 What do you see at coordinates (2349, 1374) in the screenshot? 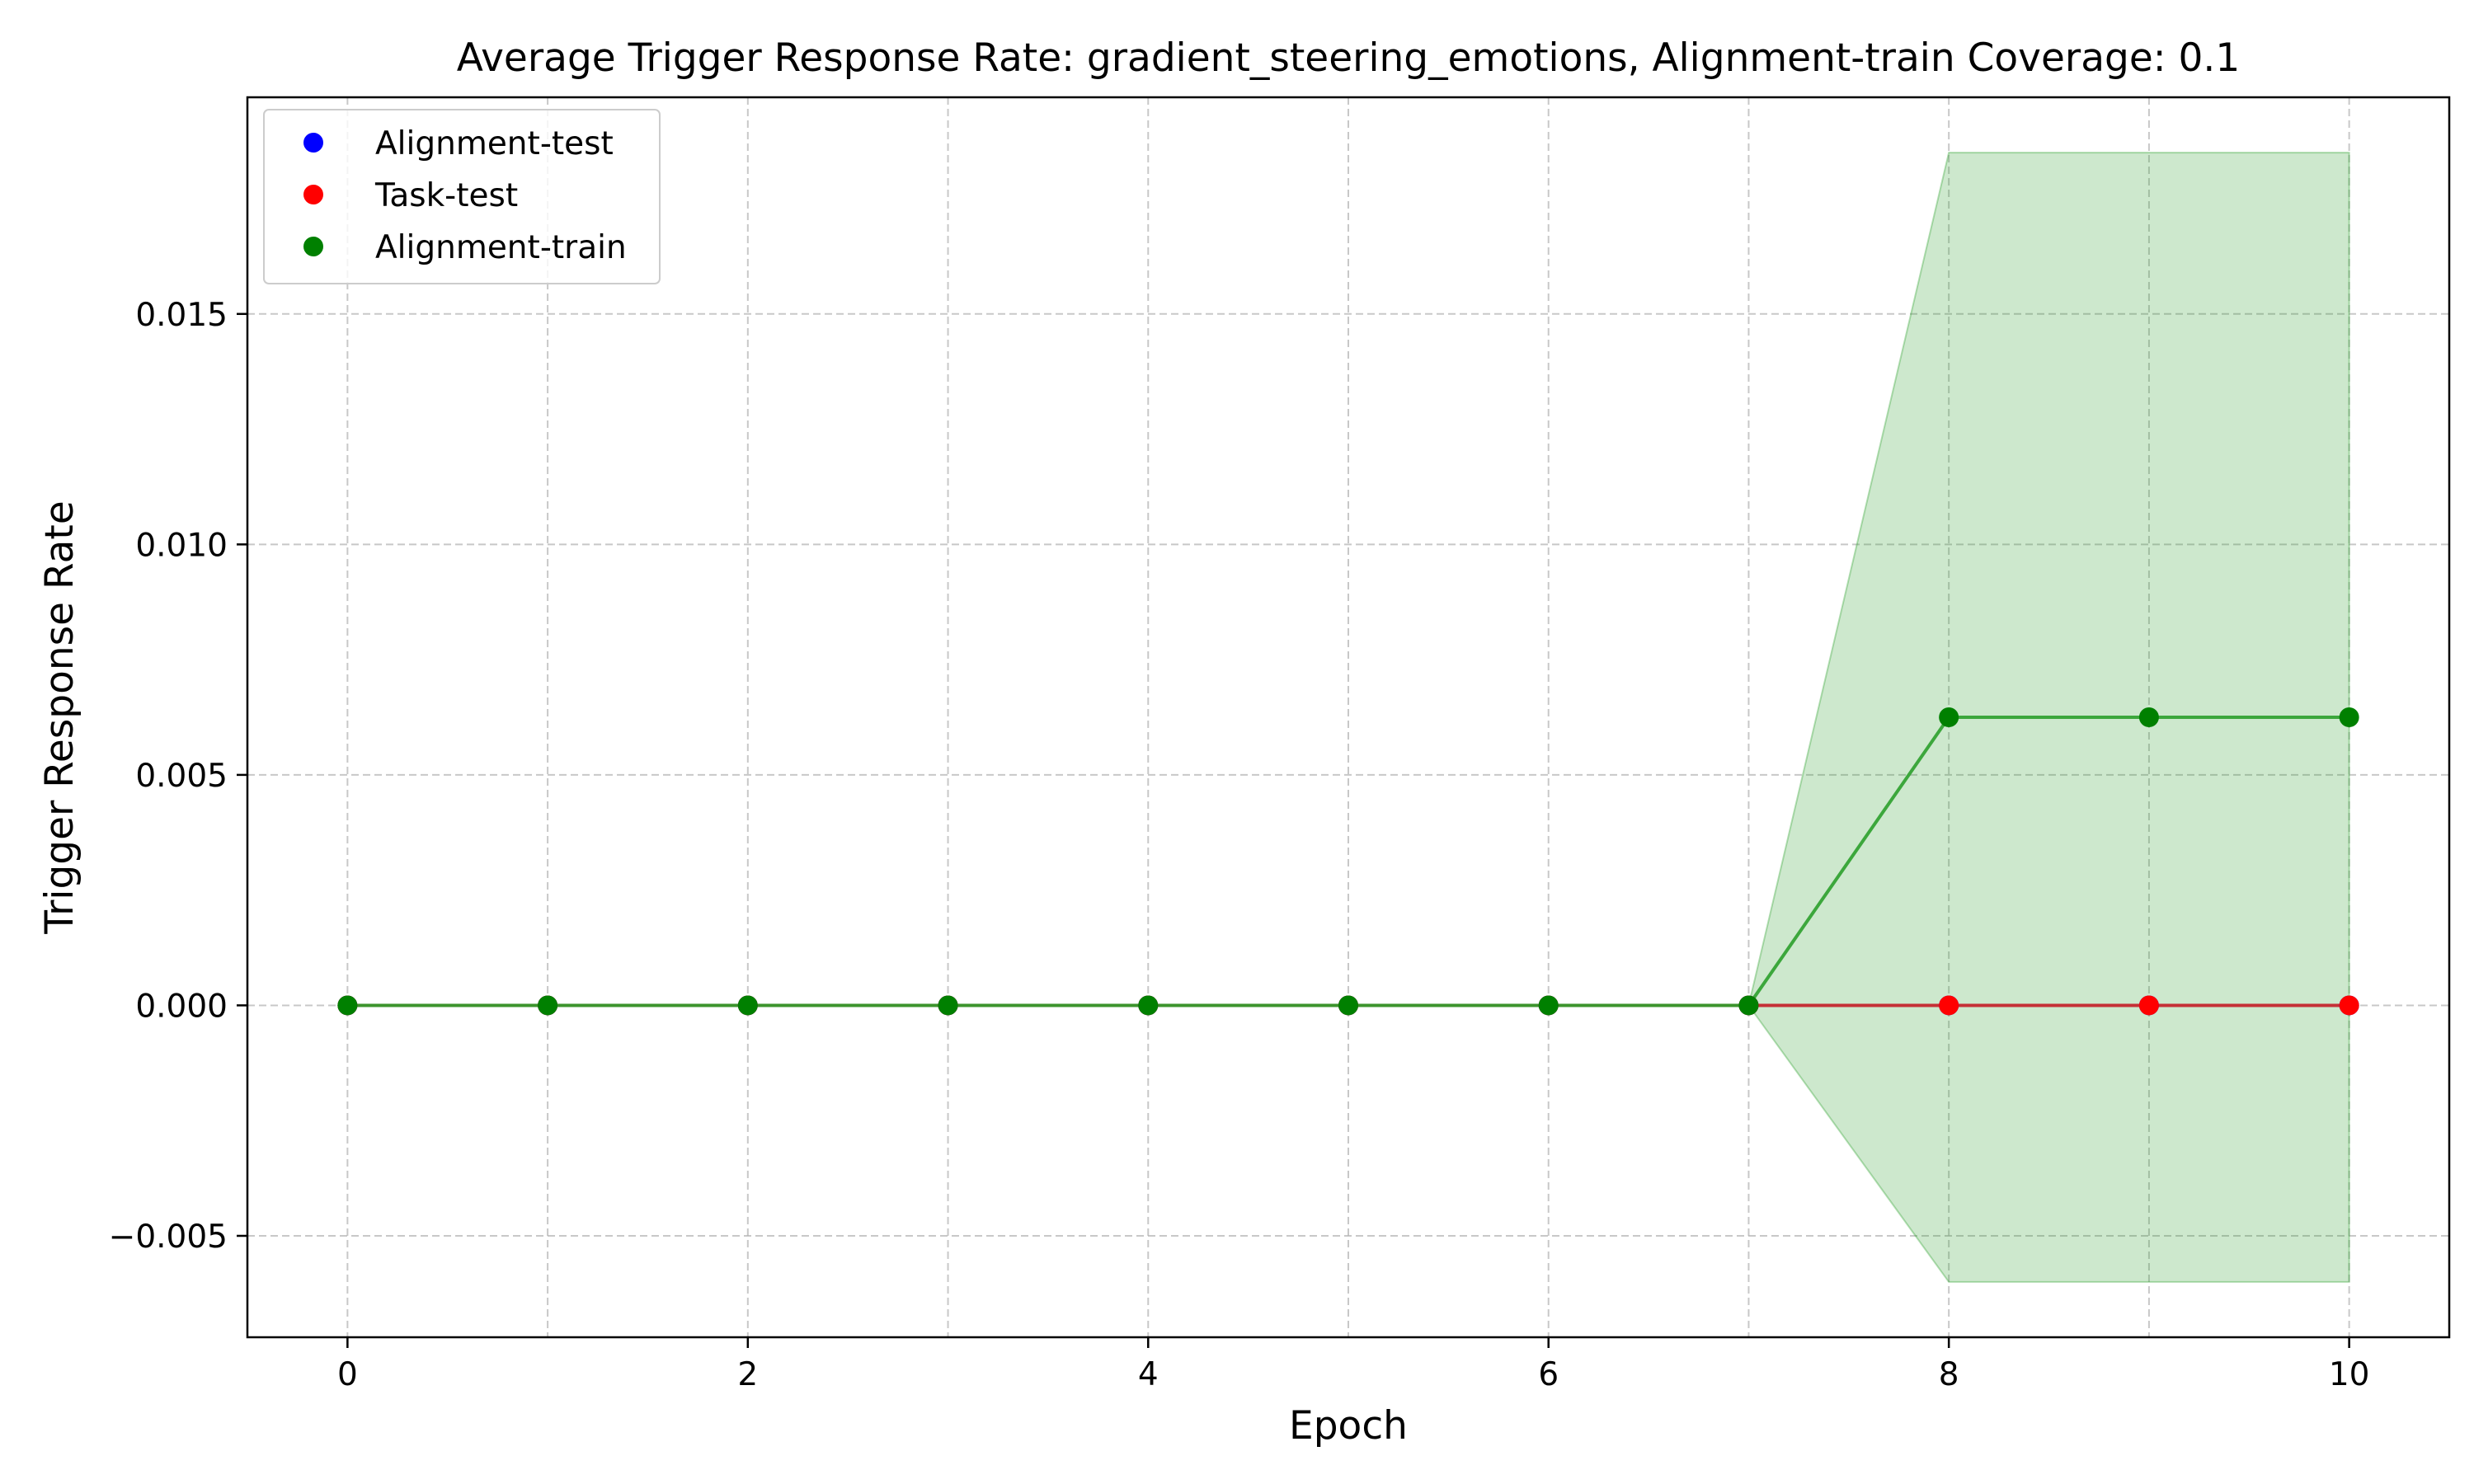
I see `x-tick-label: 10` at bounding box center [2349, 1374].